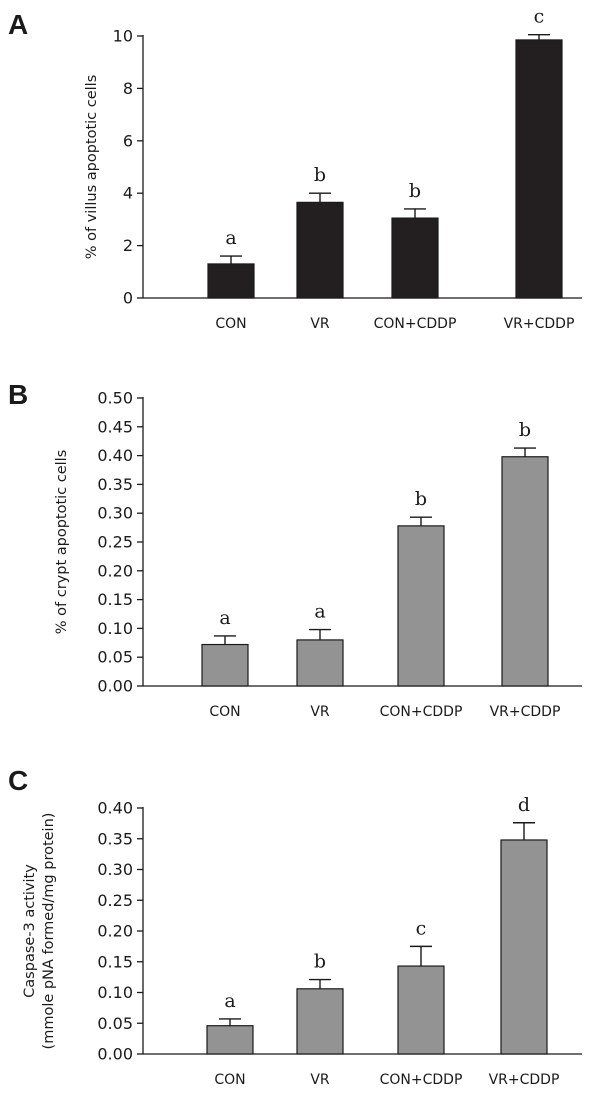 Image resolution: width=600 pixels, height=1093 pixels. I want to click on panel-letter: B, so click(18, 394).